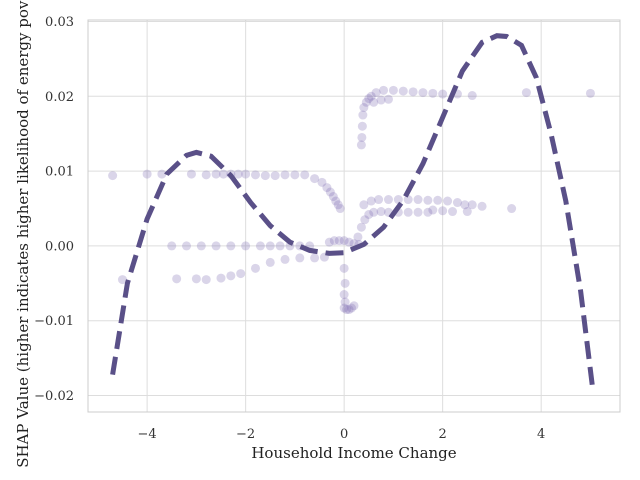 The height and width of the screenshot is (480, 640). I want to click on x-tick-labels: −4 −2 0 2 4, so click(342, 434).